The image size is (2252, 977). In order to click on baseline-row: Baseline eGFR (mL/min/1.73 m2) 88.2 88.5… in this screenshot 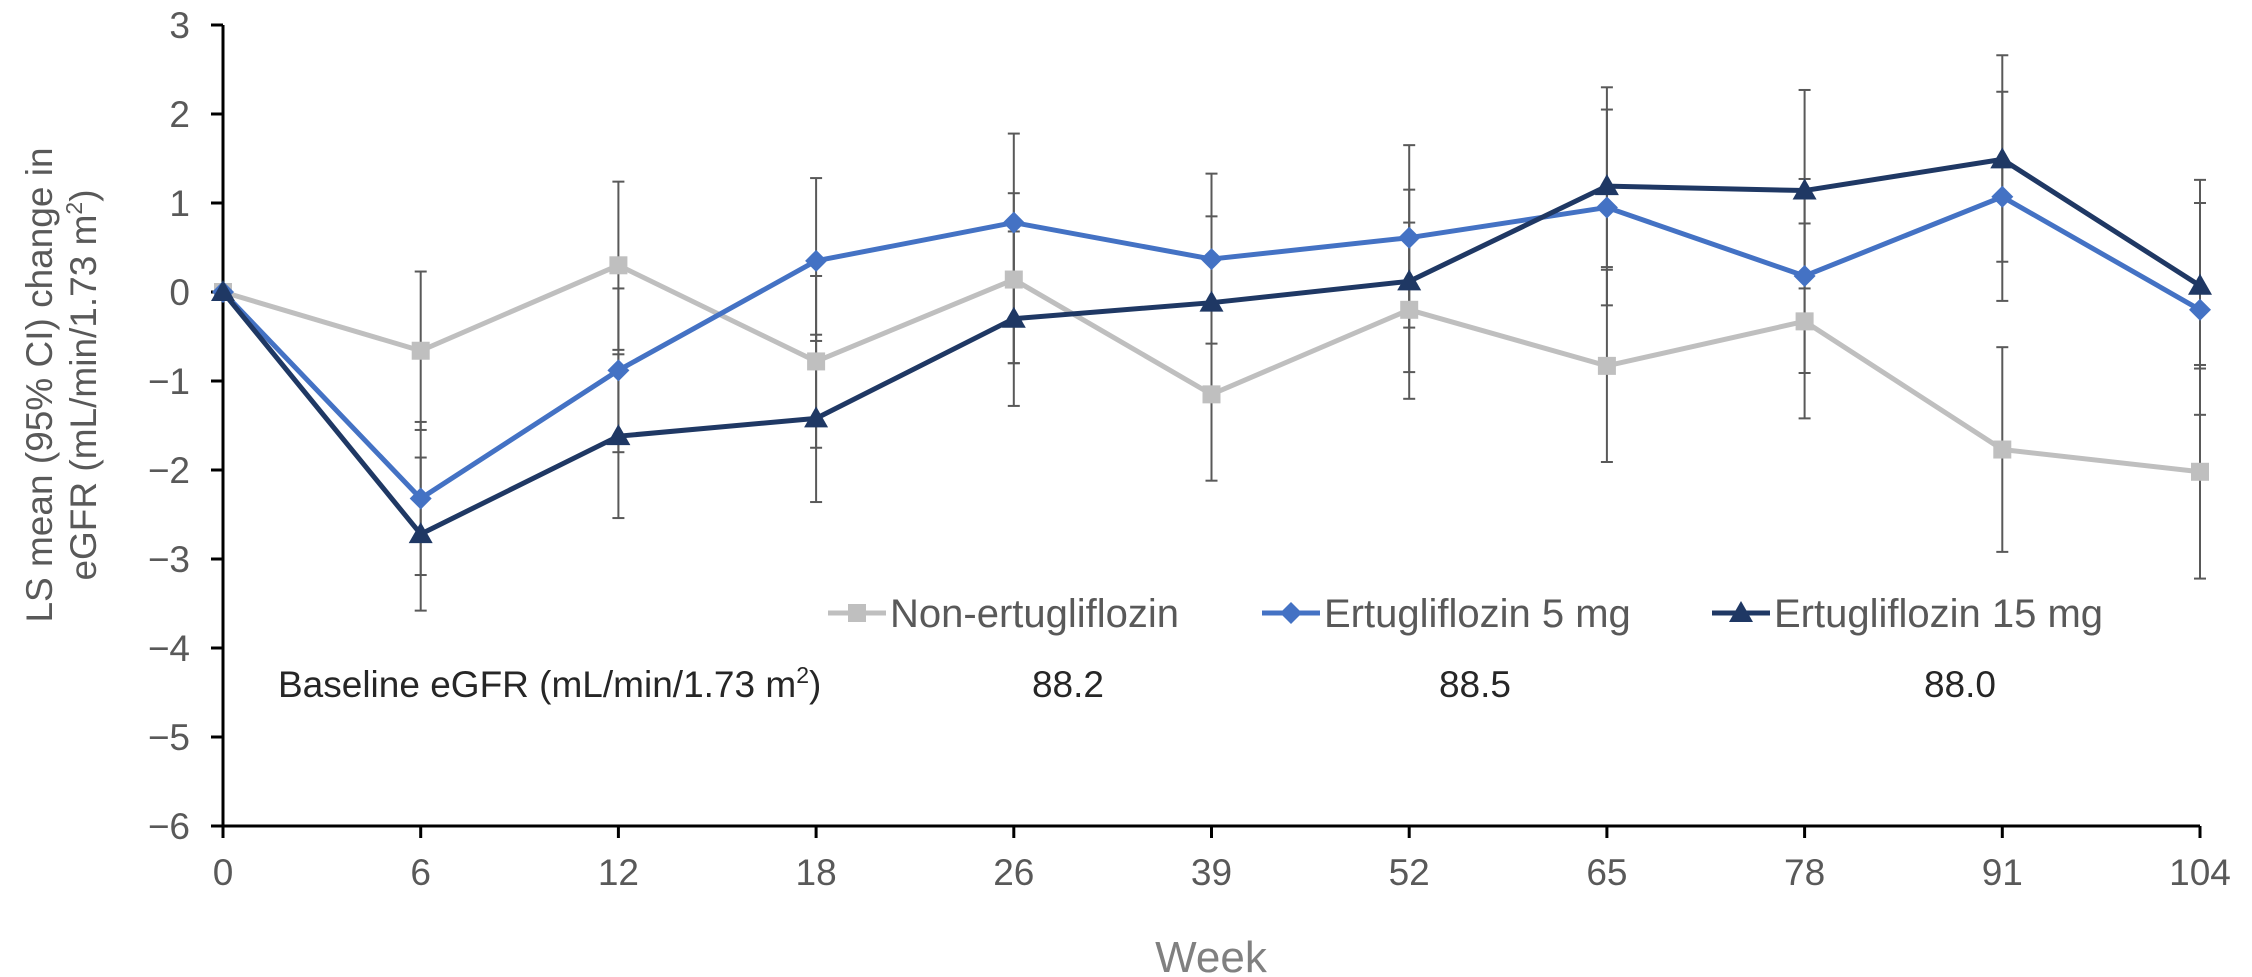, I will do `click(1137, 683)`.